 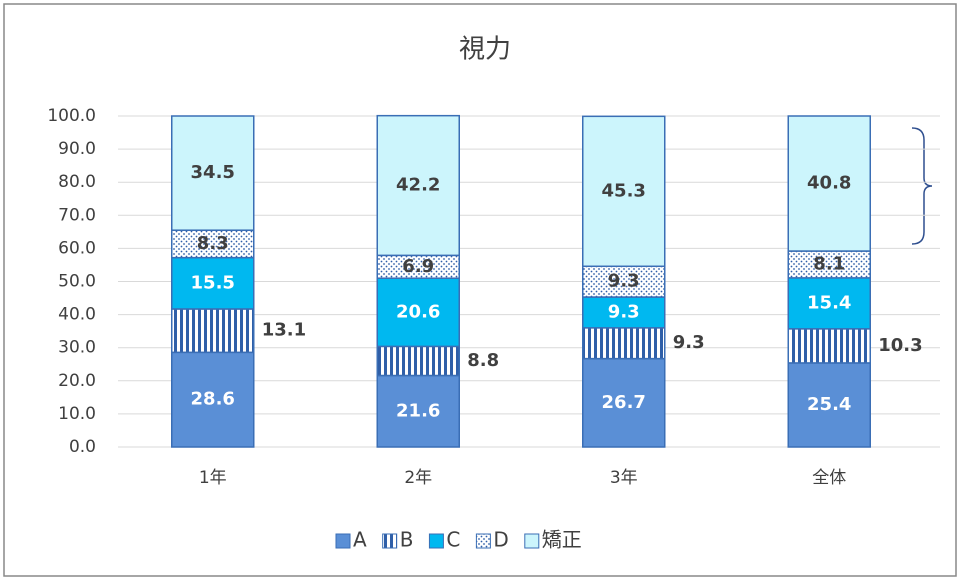 I want to click on legend-label: B, so click(x=407, y=540).